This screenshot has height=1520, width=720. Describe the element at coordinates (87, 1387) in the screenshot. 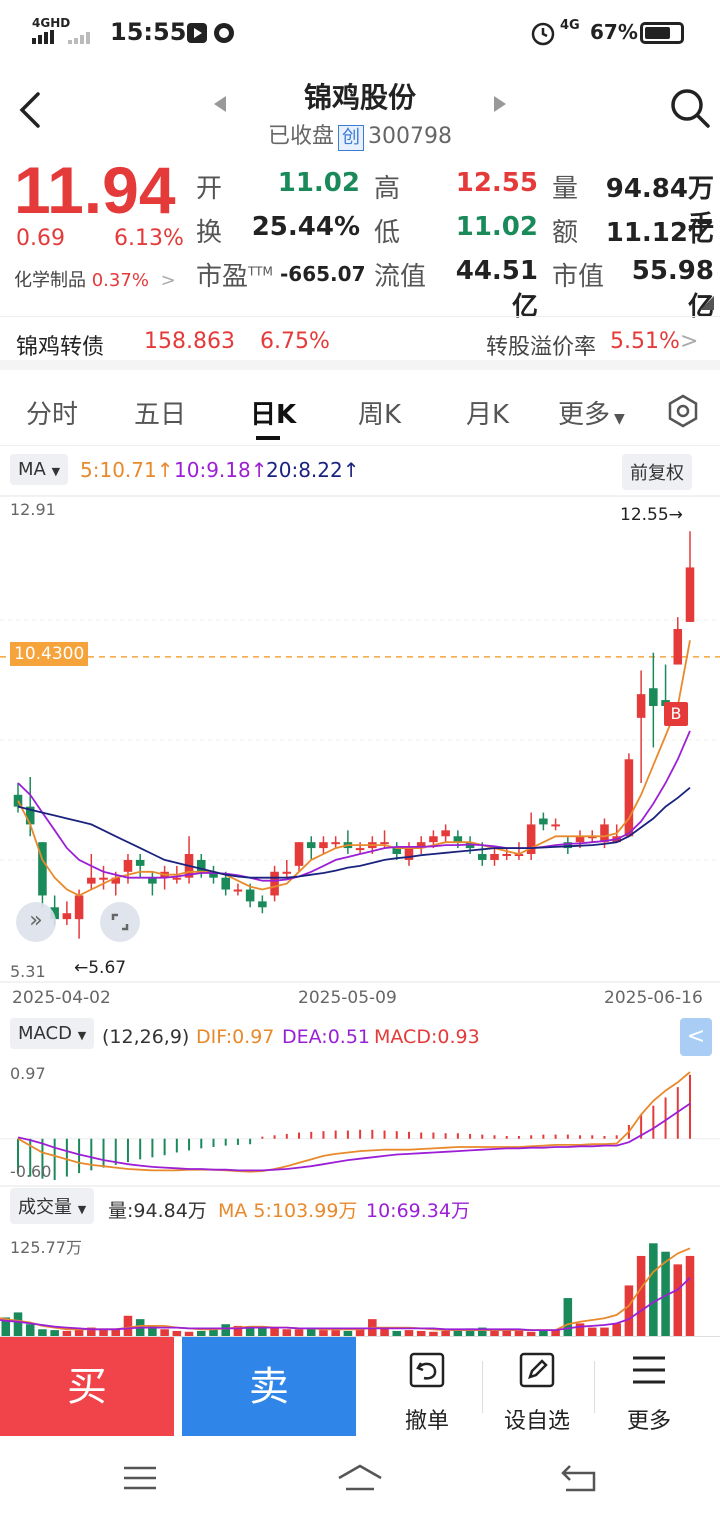

I see `buy-button: 买` at that location.